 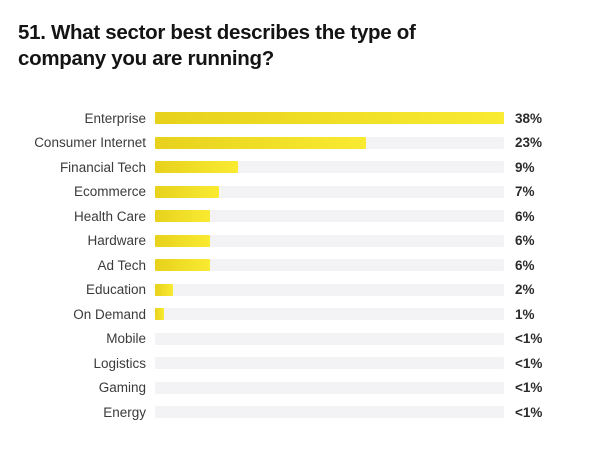 What do you see at coordinates (115, 118) in the screenshot?
I see `category-label: Enterprise` at bounding box center [115, 118].